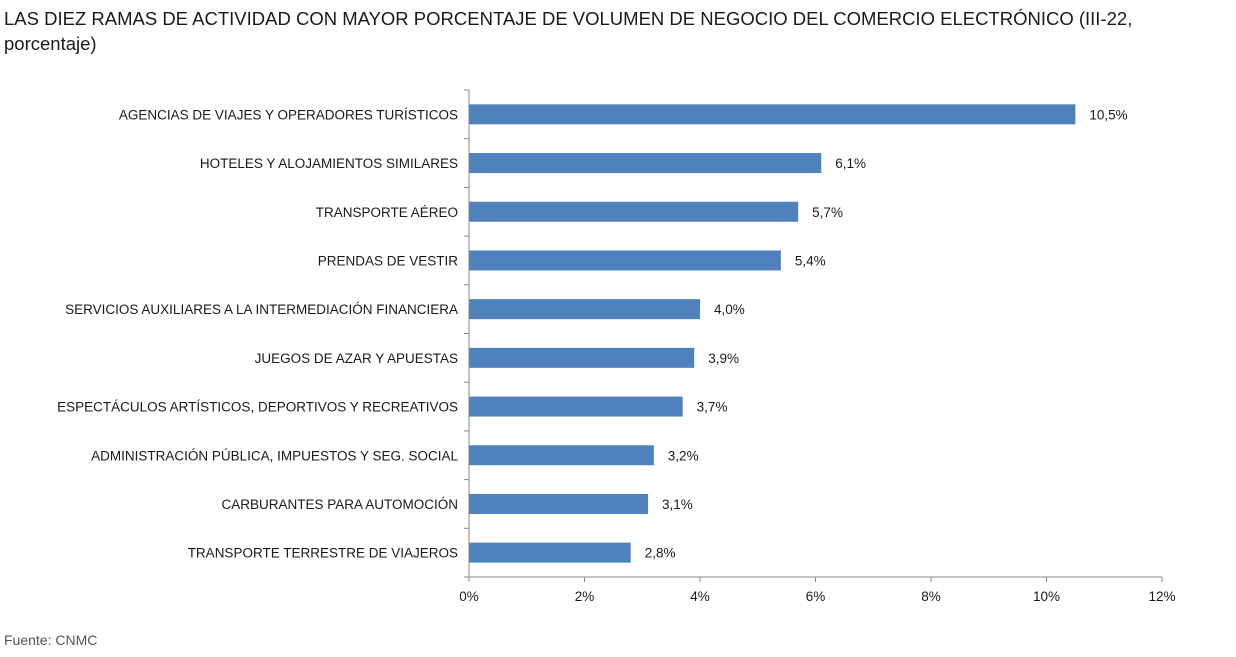 This screenshot has height=657, width=1236. What do you see at coordinates (729, 309) in the screenshot?
I see `data-label: 4,0%` at bounding box center [729, 309].